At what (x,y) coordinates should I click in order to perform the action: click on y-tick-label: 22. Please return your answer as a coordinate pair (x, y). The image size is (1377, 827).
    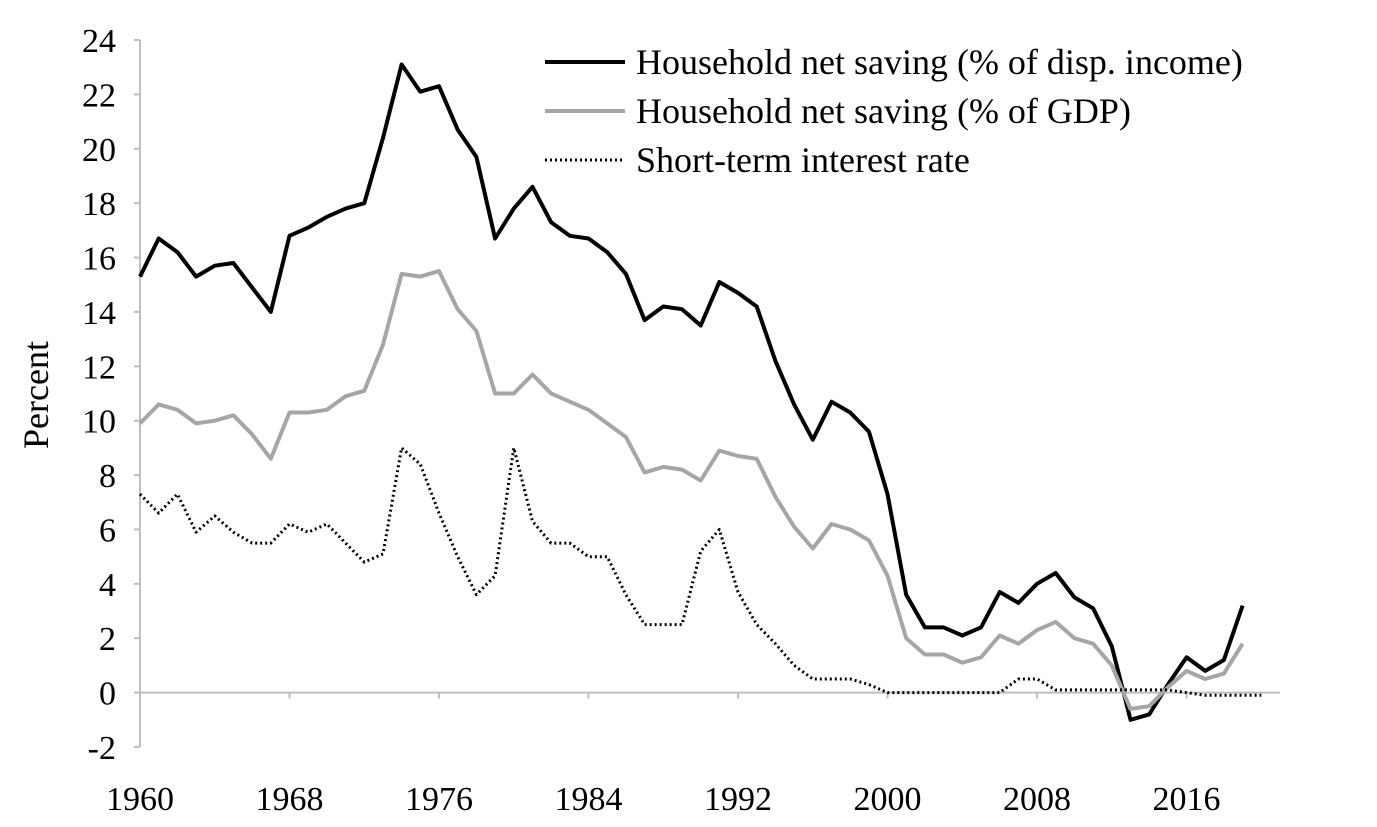
    Looking at the image, I should click on (99, 95).